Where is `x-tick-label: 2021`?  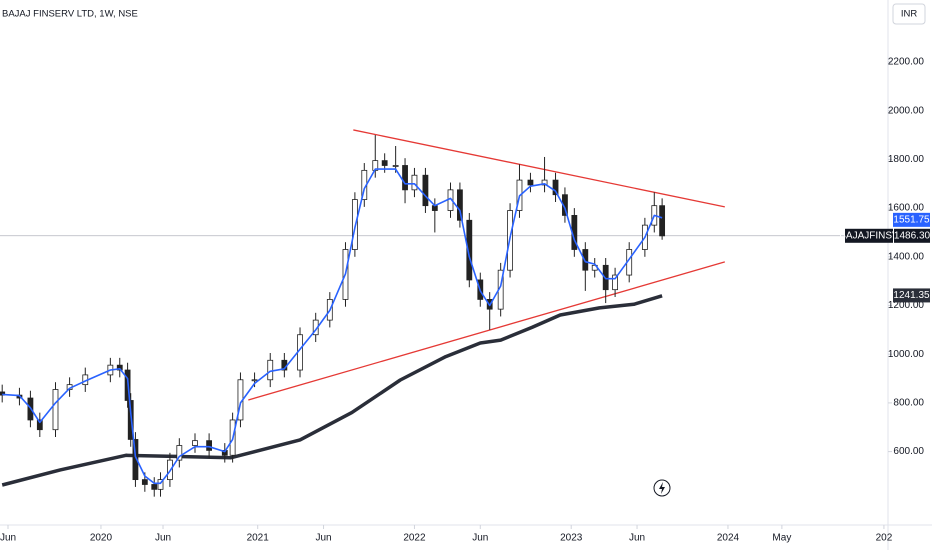
x-tick-label: 2021 is located at coordinates (258, 538).